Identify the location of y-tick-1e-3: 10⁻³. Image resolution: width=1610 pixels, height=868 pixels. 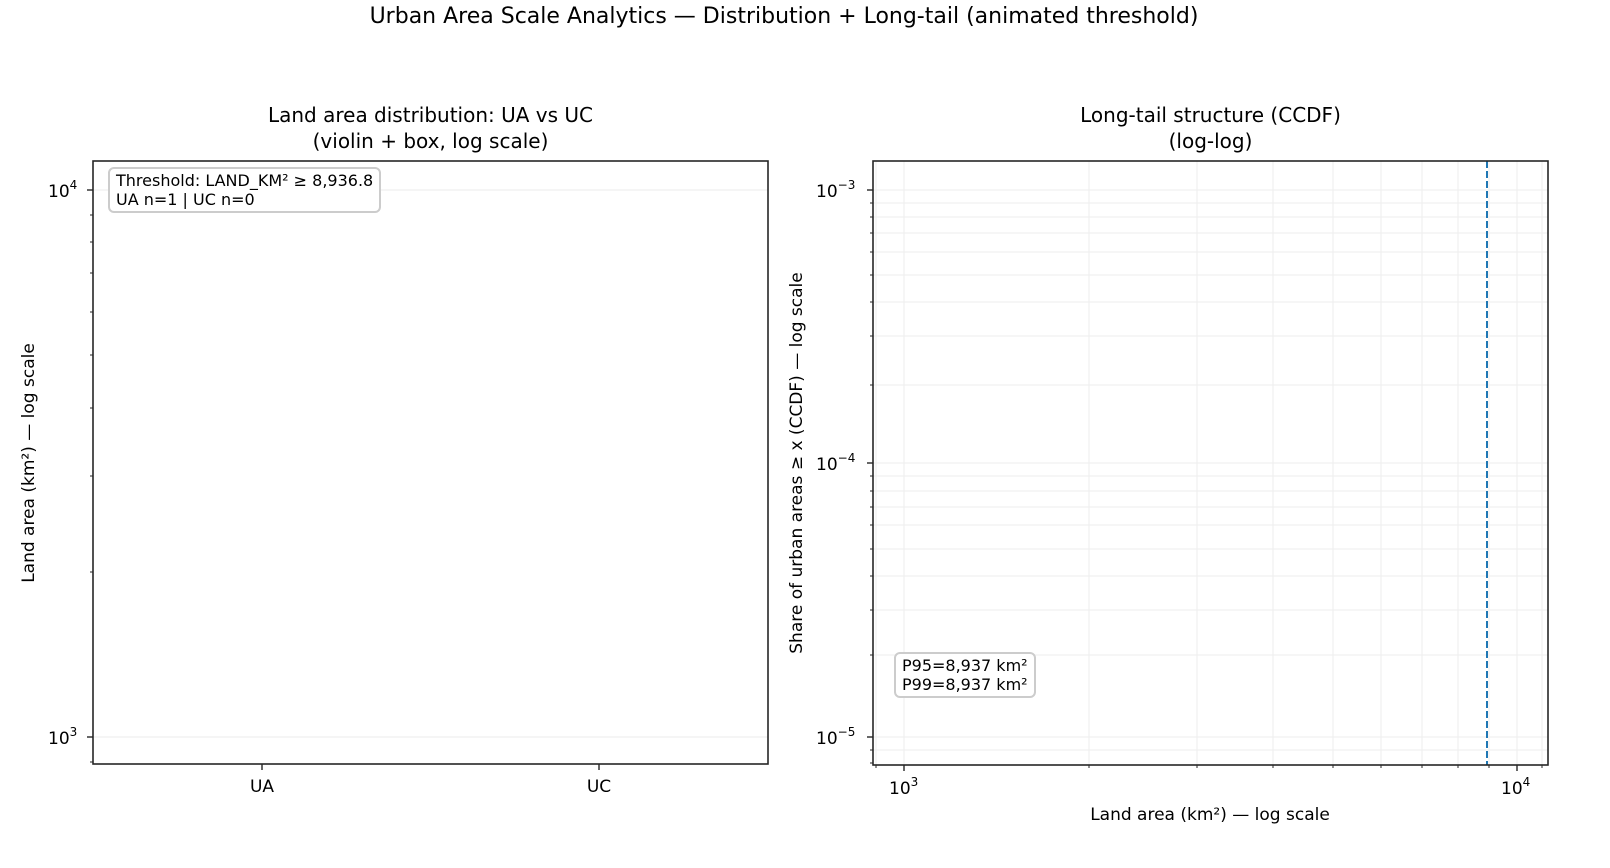
(835, 190).